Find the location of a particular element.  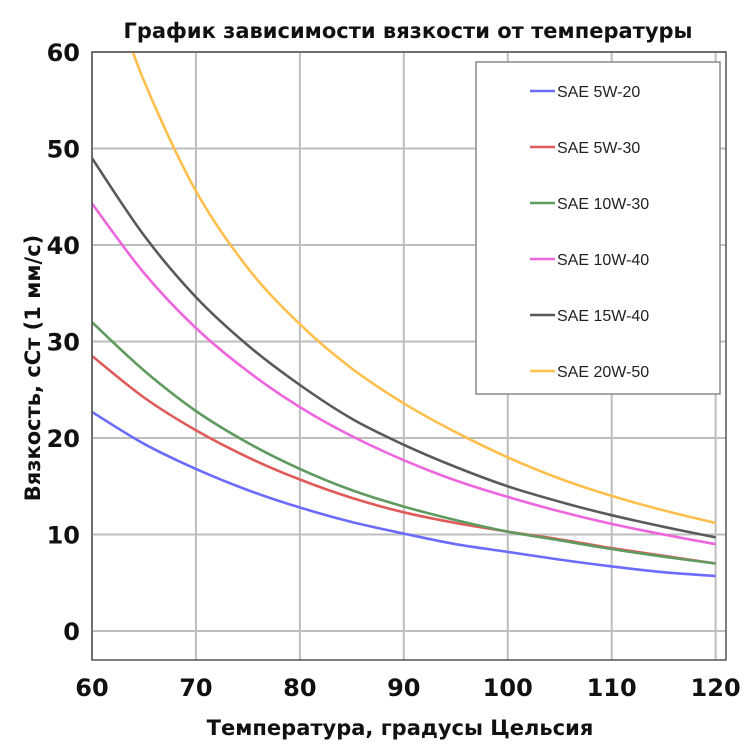

x-tick-label: 90 is located at coordinates (403, 688).